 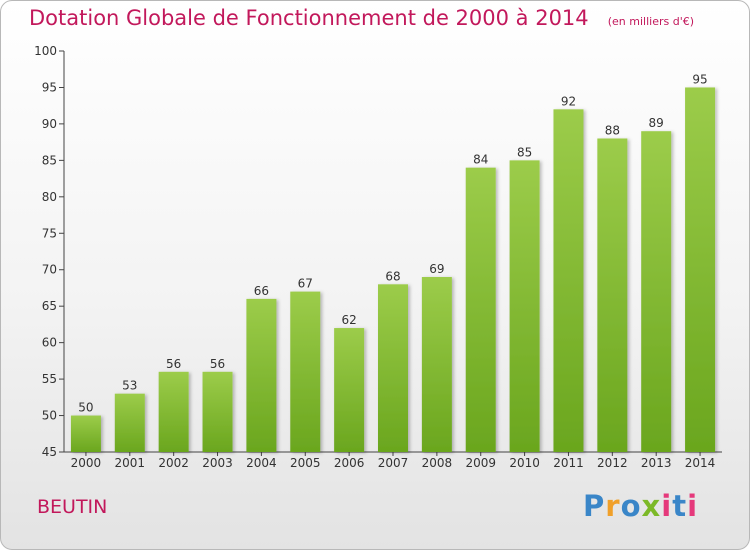 What do you see at coordinates (49, 452) in the screenshot?
I see `y-tick-label: 45` at bounding box center [49, 452].